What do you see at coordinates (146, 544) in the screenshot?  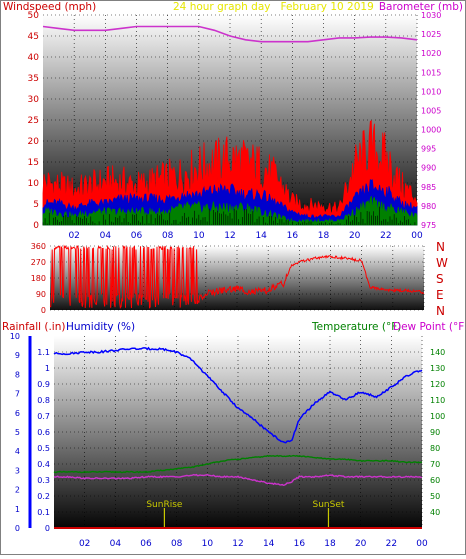 I see `climate-x-tick-label: 06` at bounding box center [146, 544].